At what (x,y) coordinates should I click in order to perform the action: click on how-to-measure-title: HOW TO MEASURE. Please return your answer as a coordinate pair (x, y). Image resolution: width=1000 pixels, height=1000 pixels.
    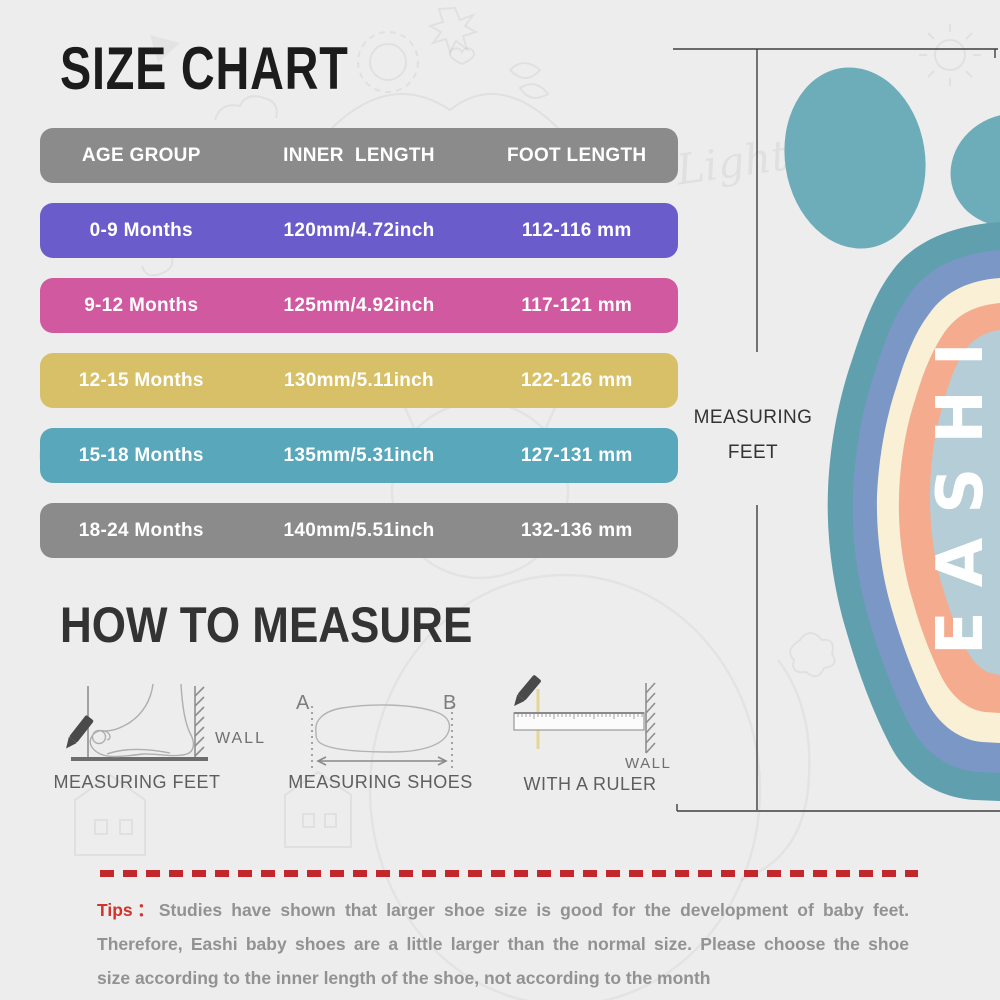
    Looking at the image, I should click on (266, 625).